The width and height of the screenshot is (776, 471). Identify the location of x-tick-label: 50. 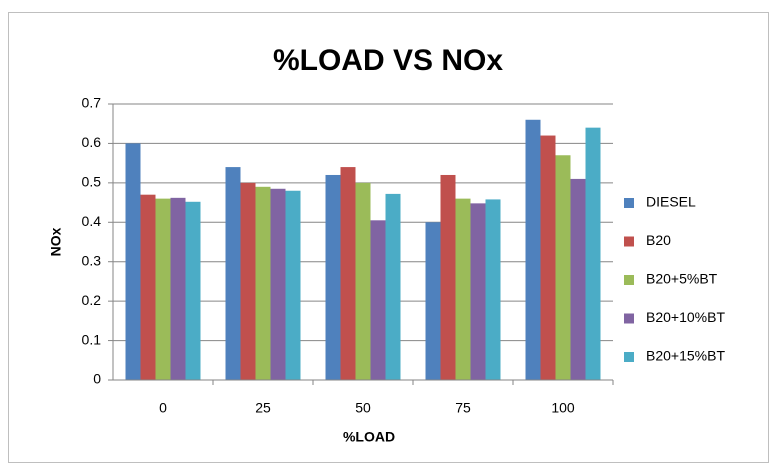
(363, 408).